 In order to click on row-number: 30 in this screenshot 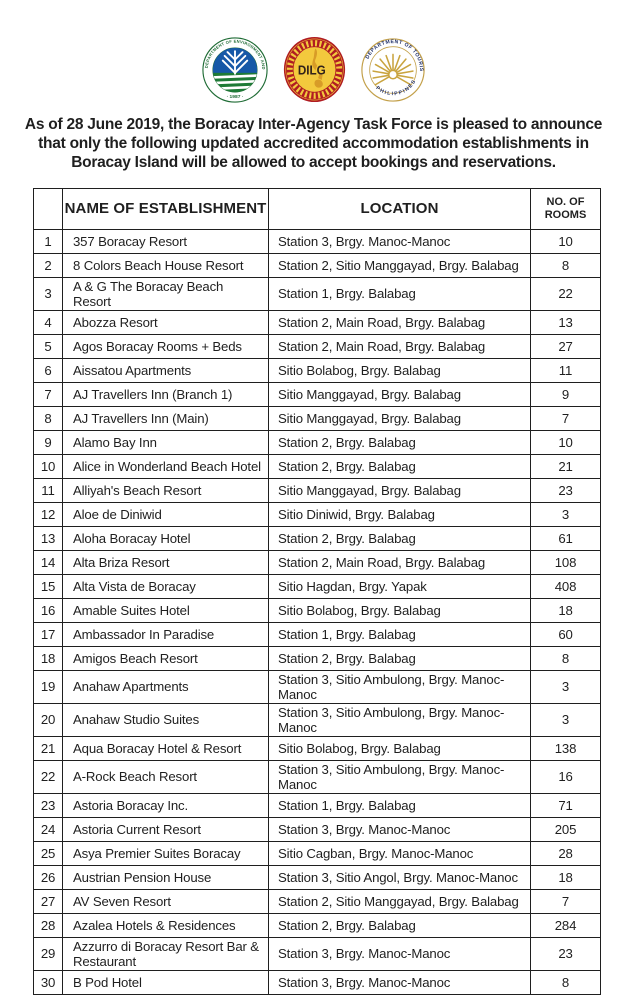, I will do `click(48, 982)`.